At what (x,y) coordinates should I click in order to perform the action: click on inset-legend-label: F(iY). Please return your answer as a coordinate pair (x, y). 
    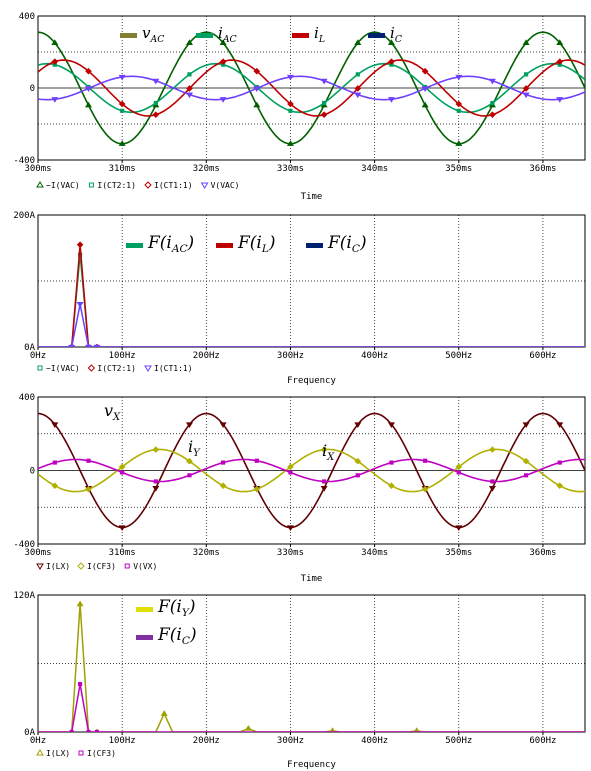
    Looking at the image, I should click on (176, 608).